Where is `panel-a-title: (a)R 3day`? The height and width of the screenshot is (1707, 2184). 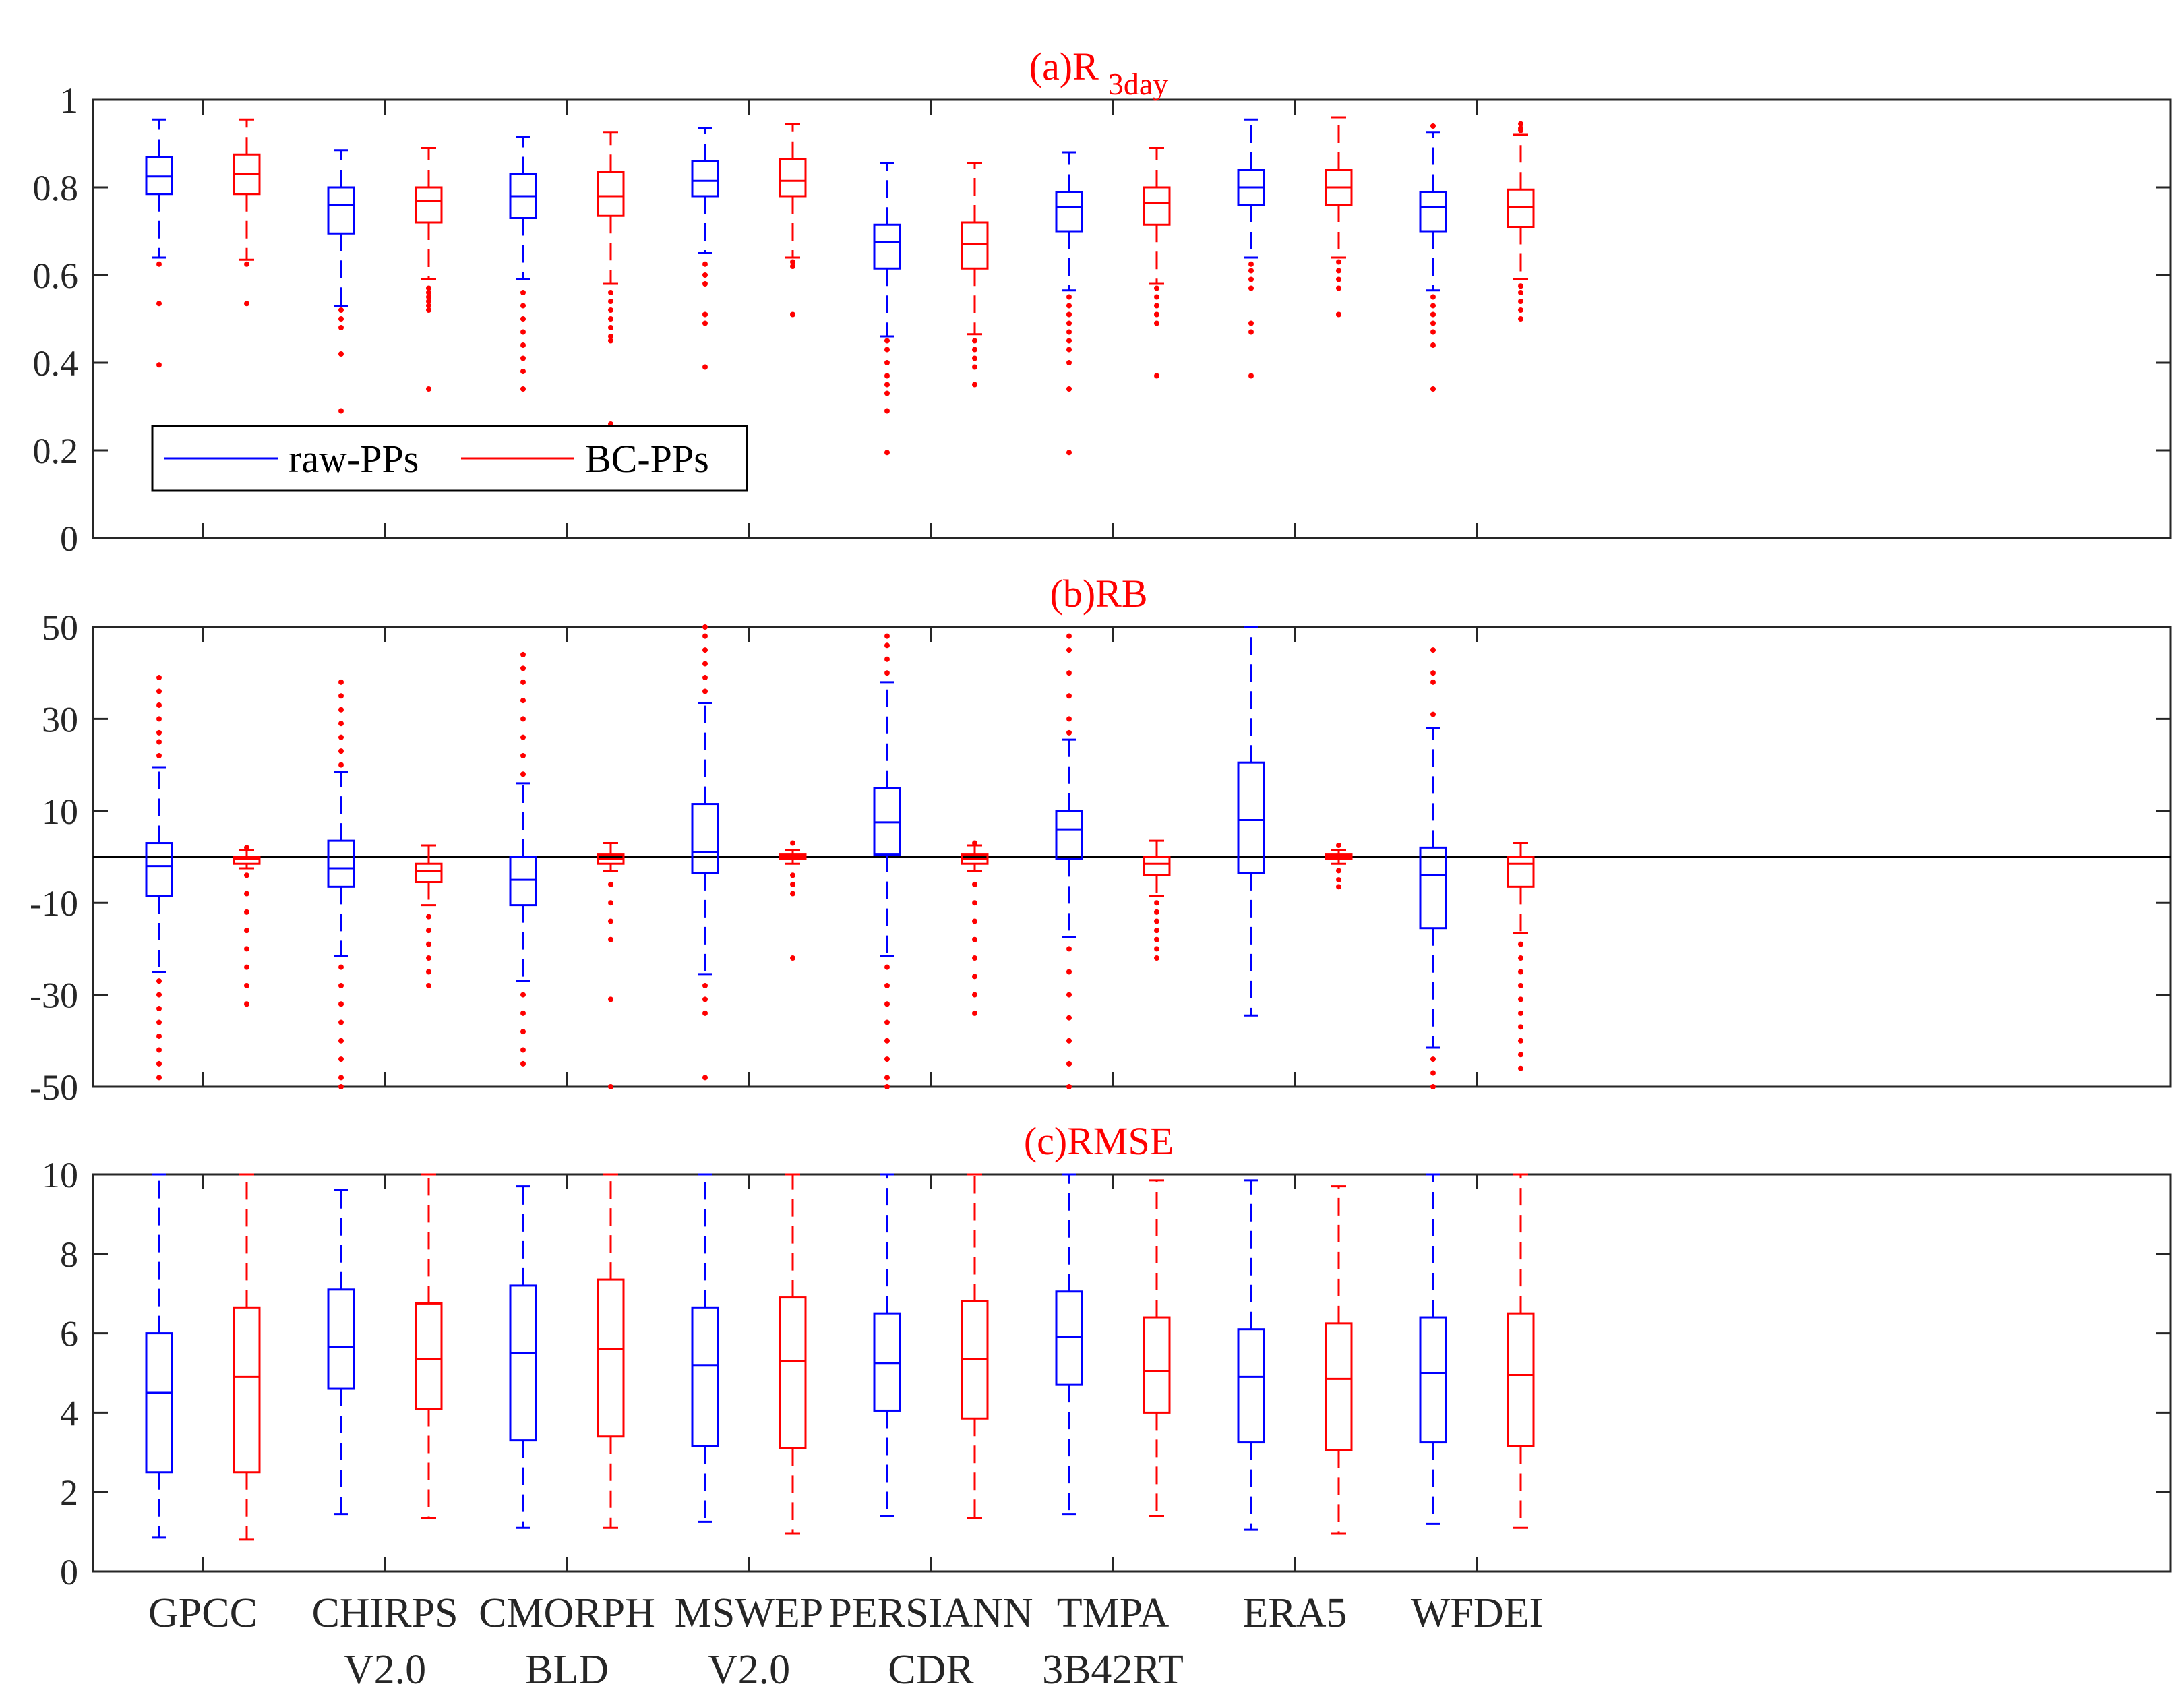 panel-a-title: (a)R 3day is located at coordinates (1098, 72).